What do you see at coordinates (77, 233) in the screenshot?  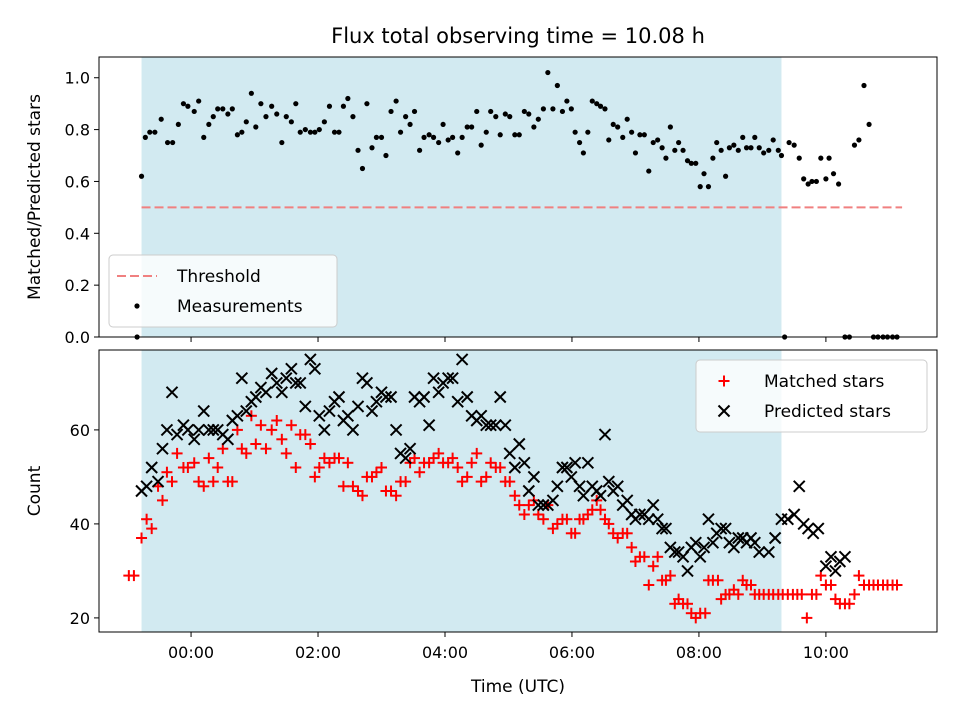 I see `y-tick-label: 0.4` at bounding box center [77, 233].